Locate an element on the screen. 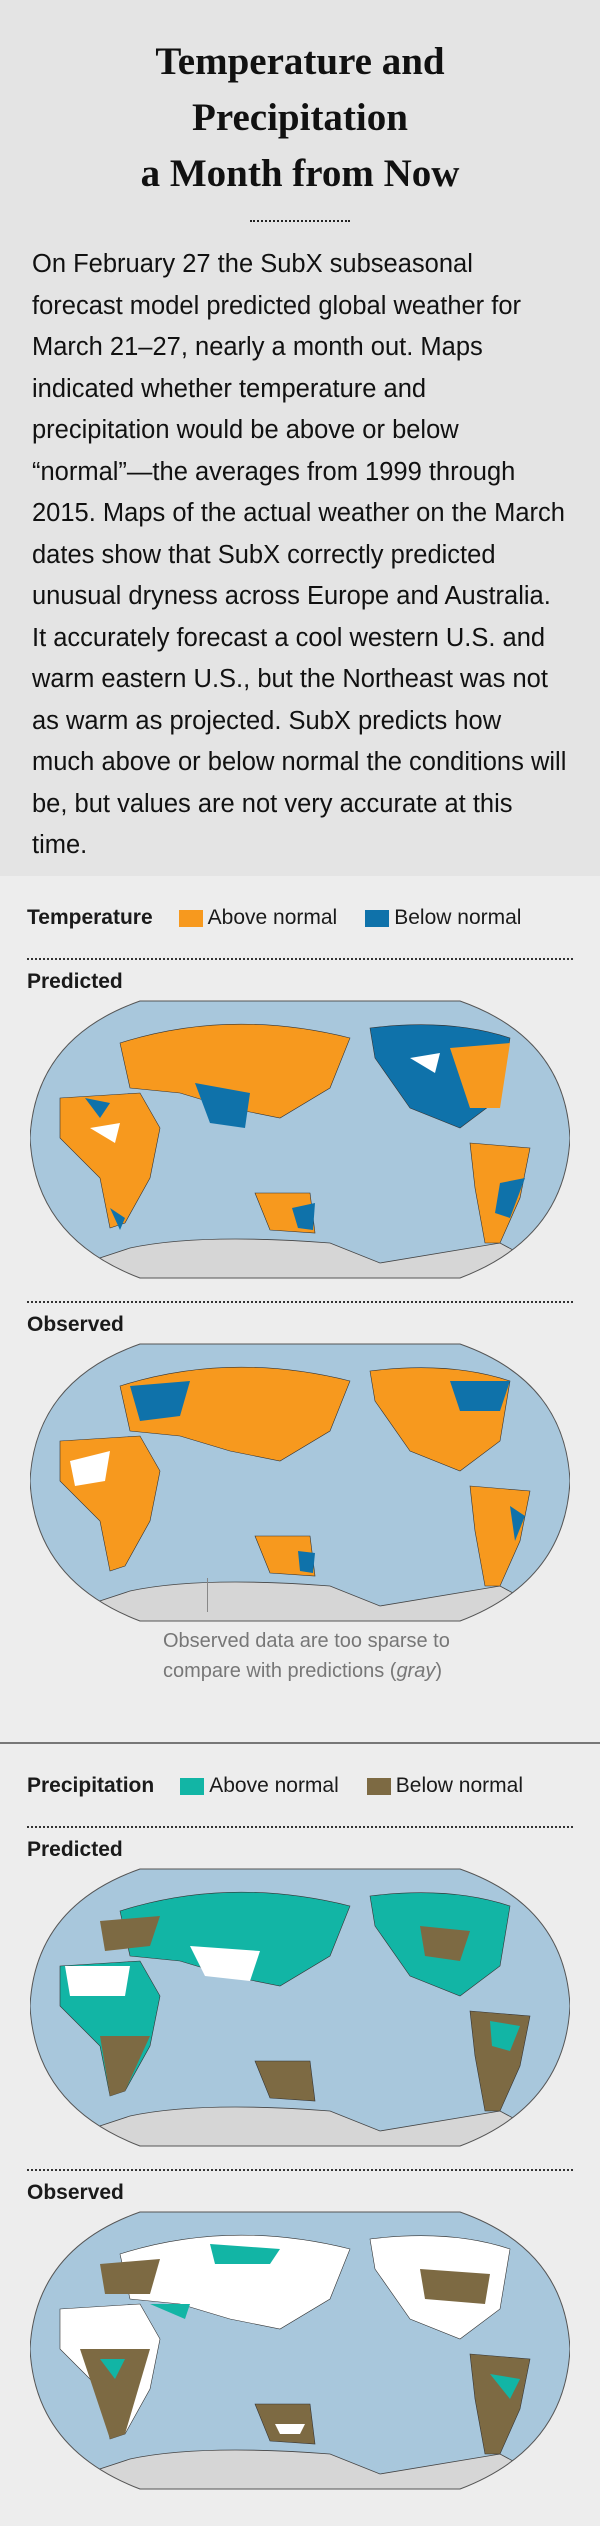 The width and height of the screenshot is (600, 2526). legend-title: Temperature is located at coordinates (90, 917).